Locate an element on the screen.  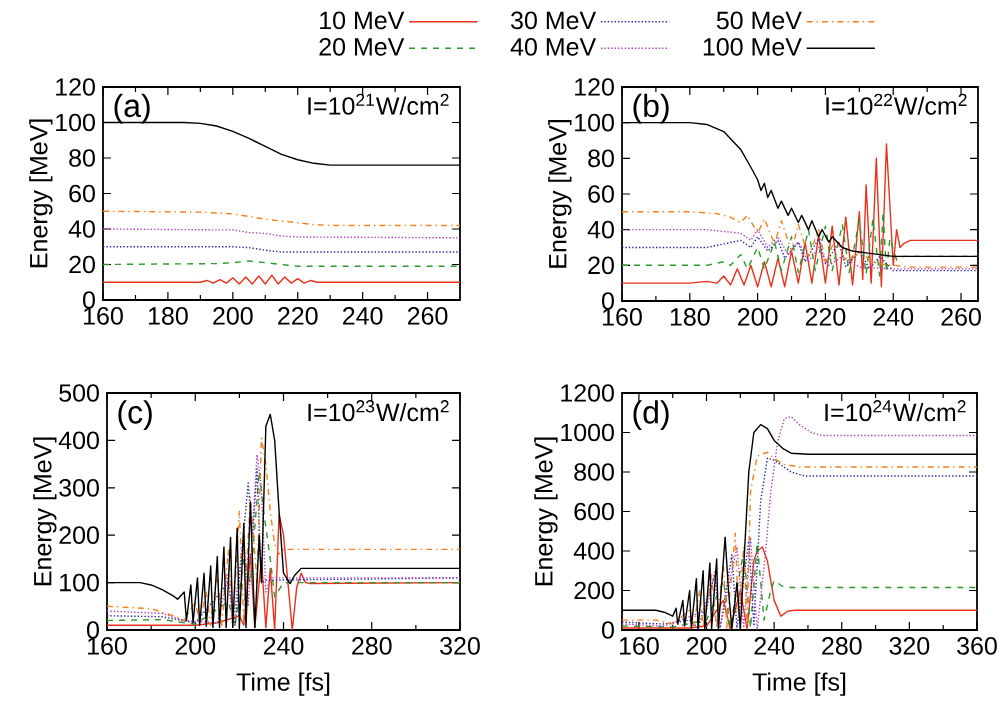
legend-label: 10 MeV is located at coordinates (362, 20).